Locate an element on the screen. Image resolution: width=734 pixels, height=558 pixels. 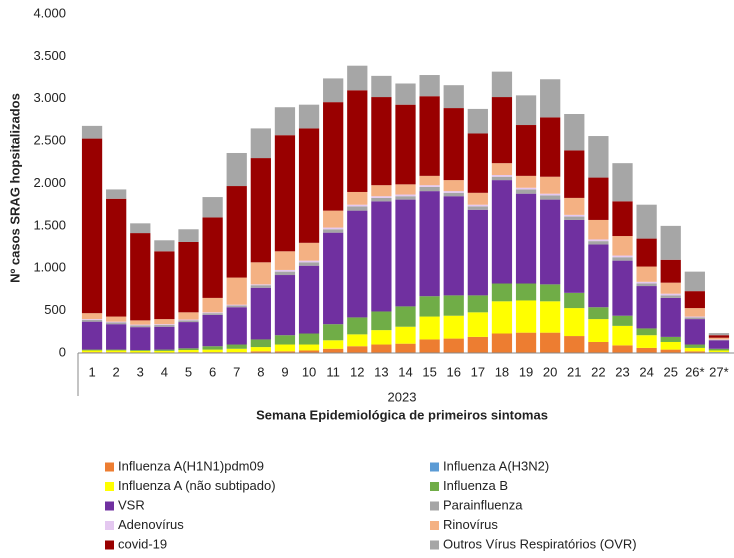
x-tick-label: 2 is located at coordinates (116, 371).